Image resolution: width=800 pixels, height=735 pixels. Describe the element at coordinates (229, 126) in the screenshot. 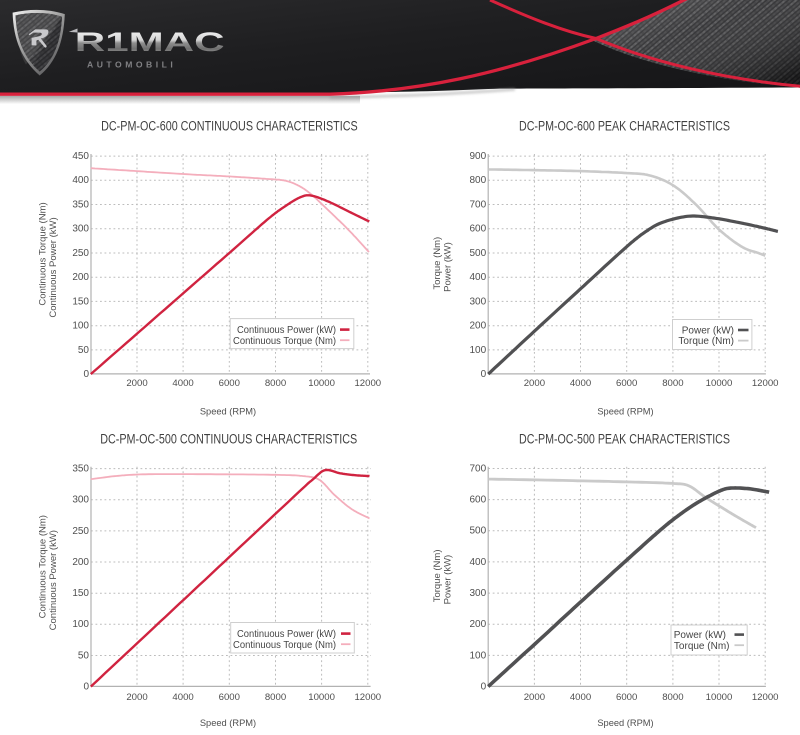

I see `svg-text:DC-PM-OC-600 CONTINUOUS CHARAC: DC-PM-OC-600 CONTINUOUS CHARACTERISTICS` at that location.